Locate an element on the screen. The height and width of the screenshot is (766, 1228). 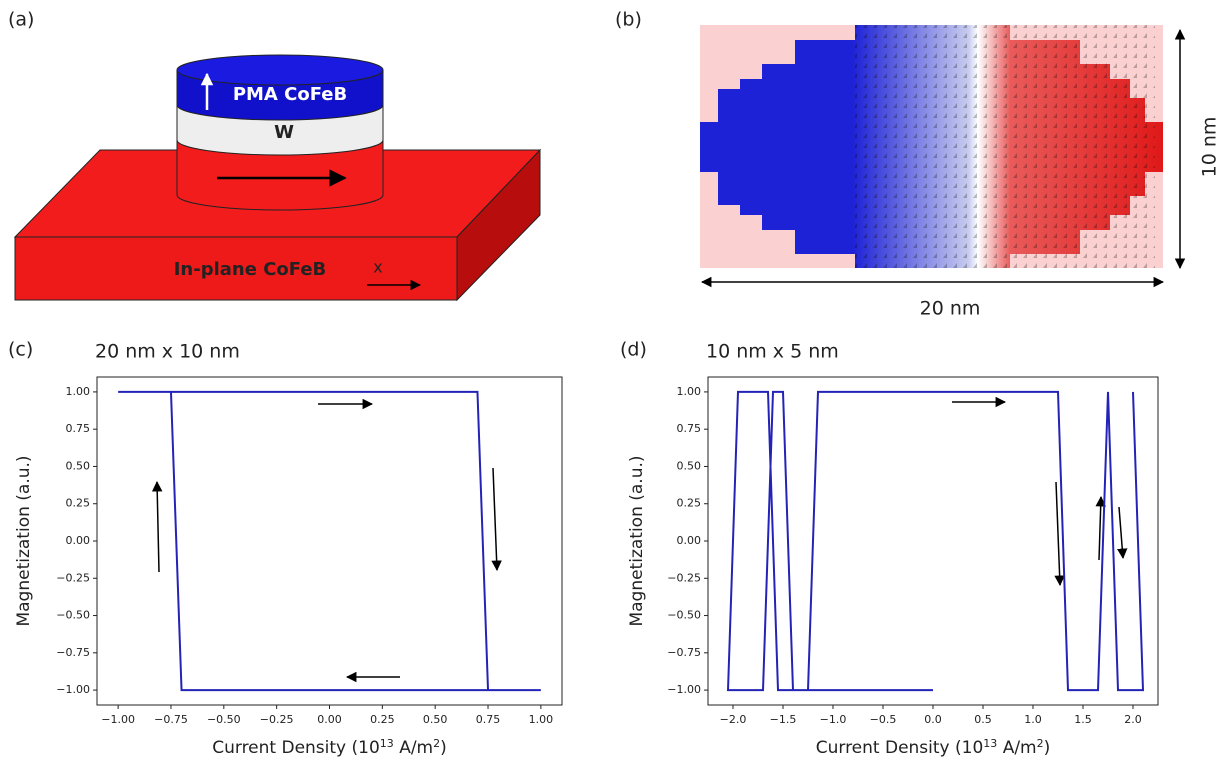
slab-front is located at coordinates (236, 268).